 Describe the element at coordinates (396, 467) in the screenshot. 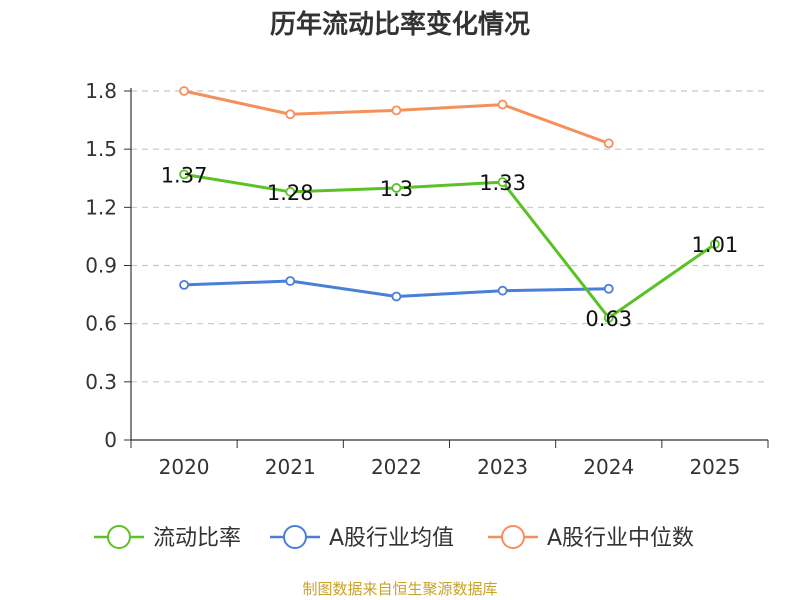

I see `x-tick-label: 2022` at that location.